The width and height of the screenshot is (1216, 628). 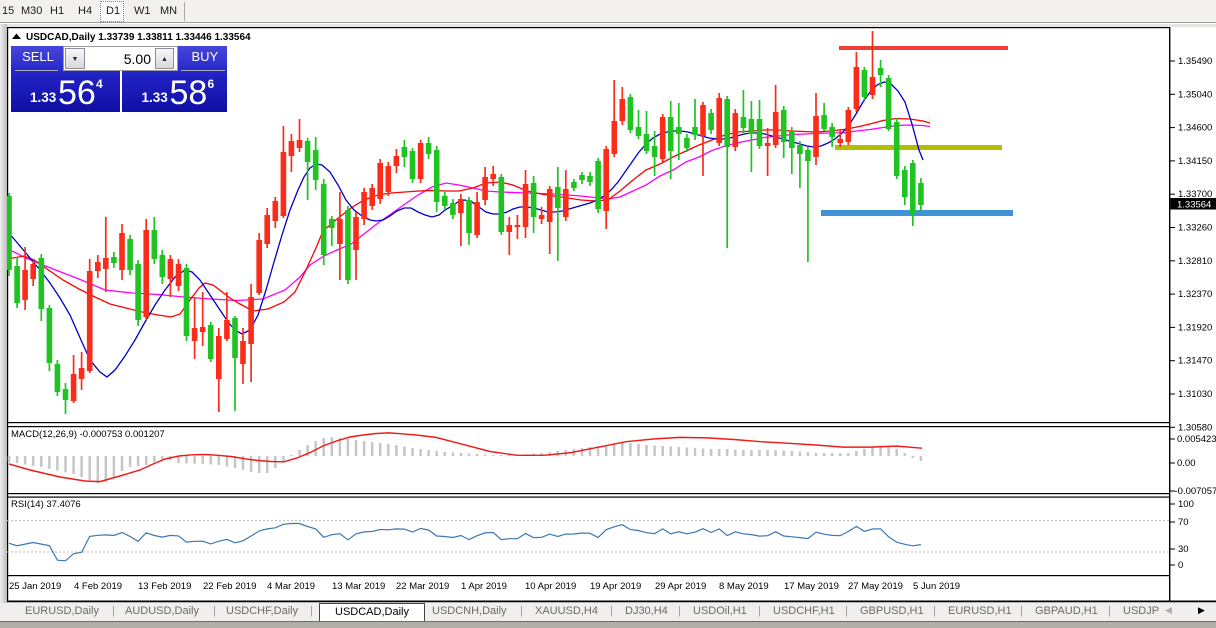 What do you see at coordinates (680, 586) in the screenshot?
I see `svg-text: 29 Apr 2019` at bounding box center [680, 586].